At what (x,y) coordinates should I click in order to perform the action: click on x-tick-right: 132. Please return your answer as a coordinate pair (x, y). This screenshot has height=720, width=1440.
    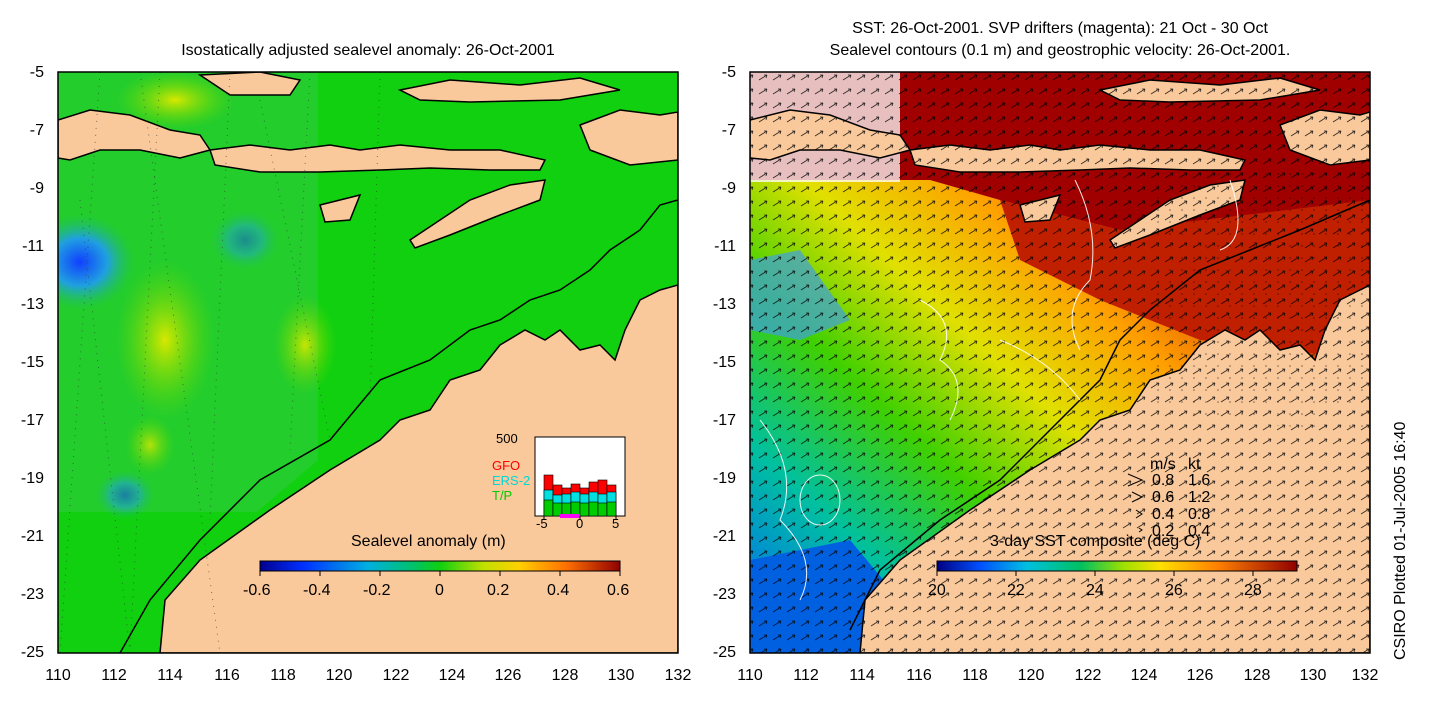
    Looking at the image, I should click on (1365, 675).